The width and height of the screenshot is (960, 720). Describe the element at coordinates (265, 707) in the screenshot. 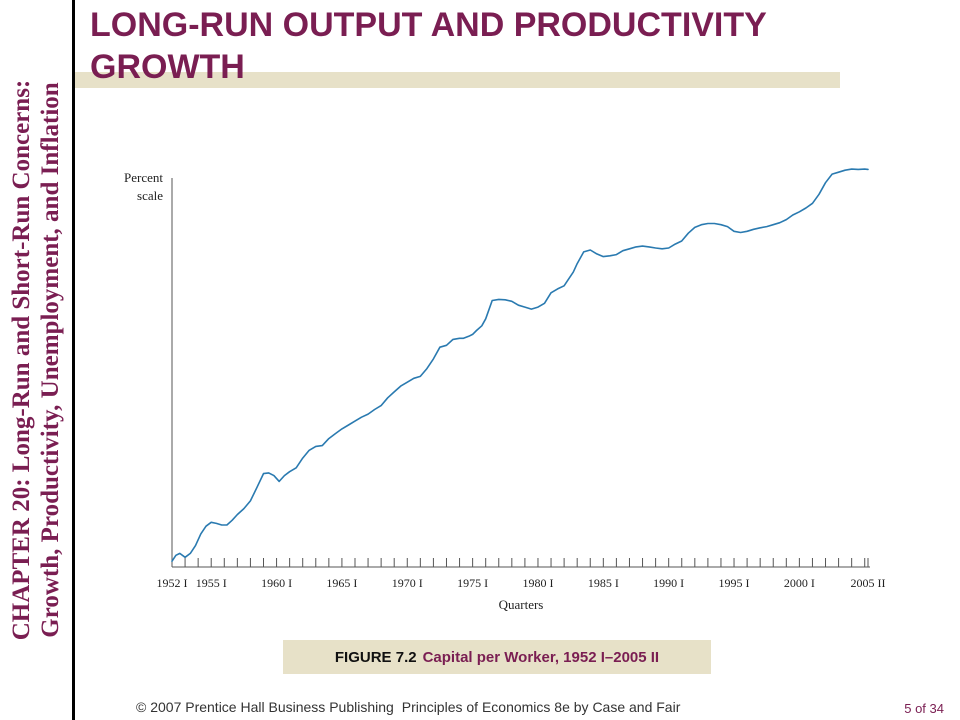

I see `copyright-text: © 2007 Prentice Hall Business Publishing` at that location.